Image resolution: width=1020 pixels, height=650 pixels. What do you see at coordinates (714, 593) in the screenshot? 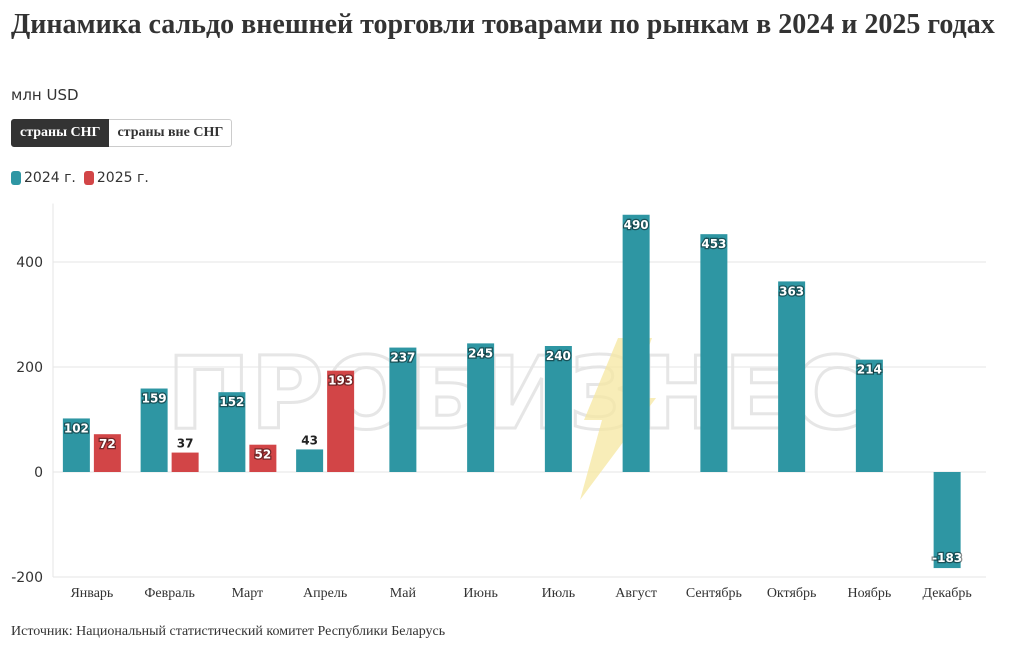
I see `x-tick-label: Сентябрь` at bounding box center [714, 593].